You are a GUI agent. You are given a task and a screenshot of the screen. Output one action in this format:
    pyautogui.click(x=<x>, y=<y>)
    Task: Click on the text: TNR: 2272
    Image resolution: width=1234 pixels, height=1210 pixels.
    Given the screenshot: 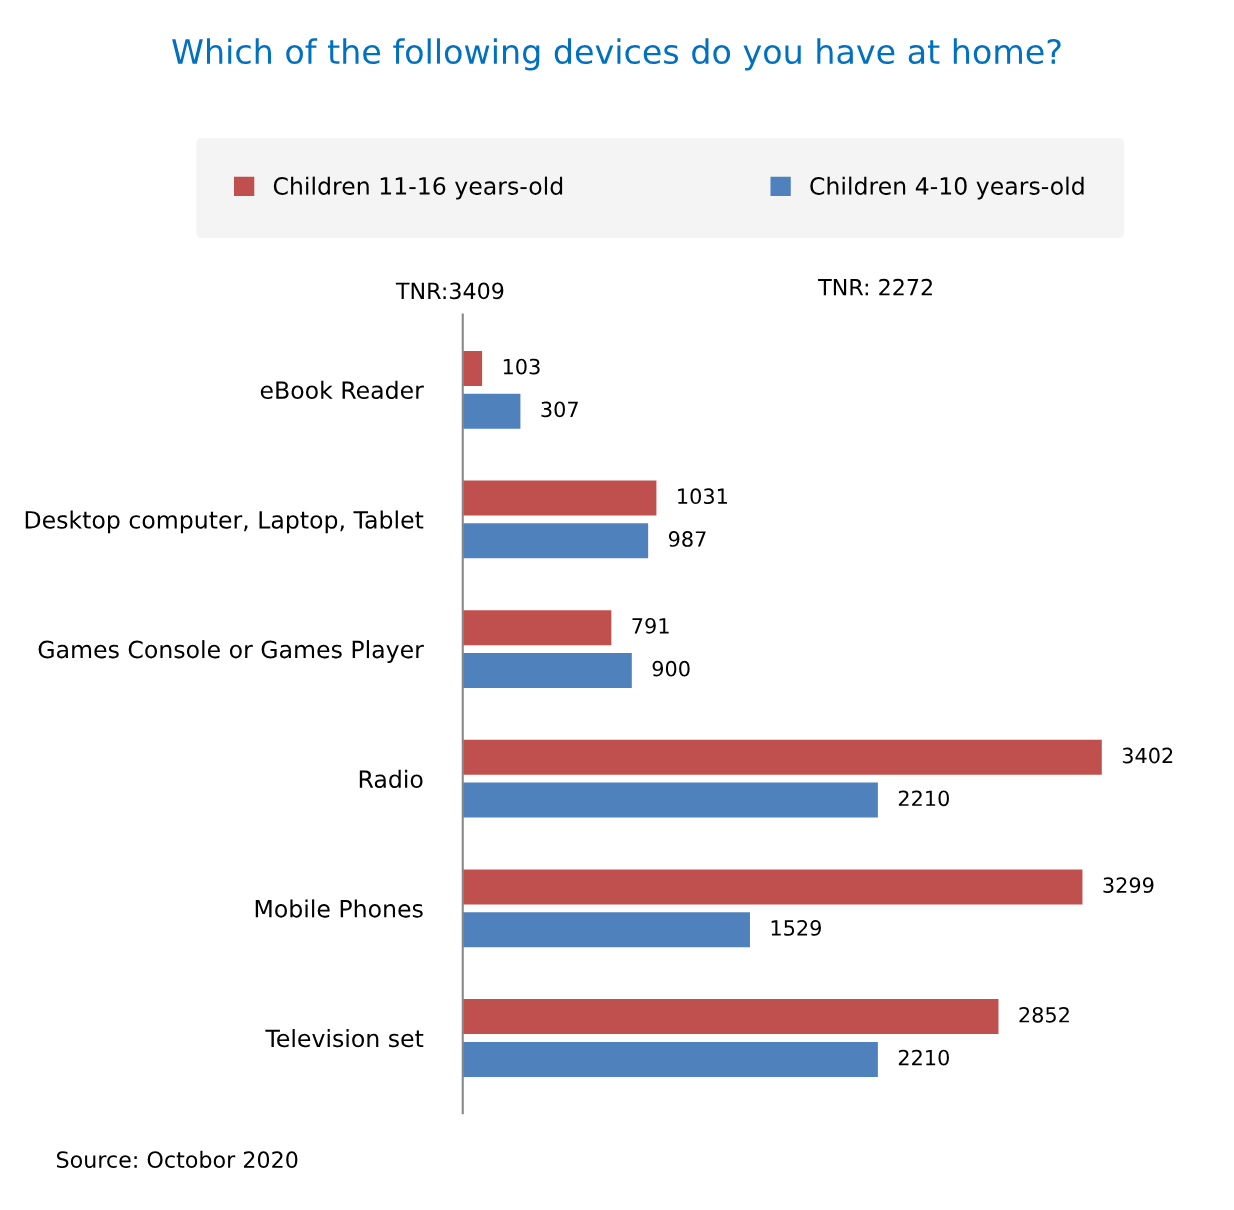 What is the action you would take?
    pyautogui.click(x=875, y=287)
    